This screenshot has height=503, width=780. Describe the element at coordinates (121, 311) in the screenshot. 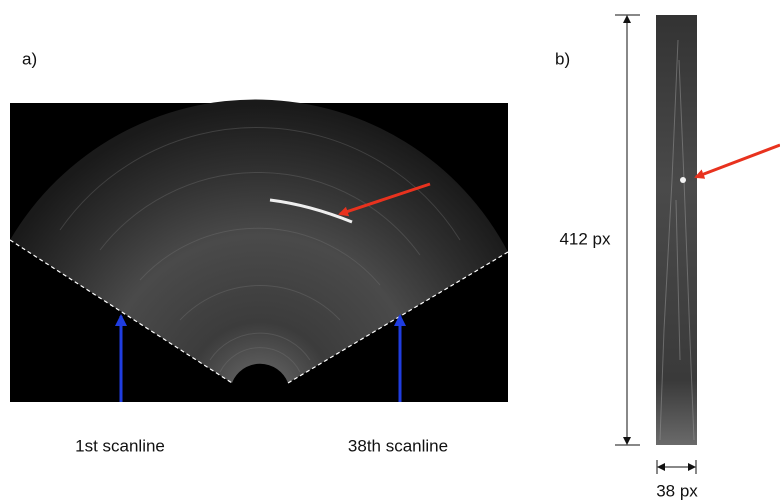

I see `scanline-boundary` at that location.